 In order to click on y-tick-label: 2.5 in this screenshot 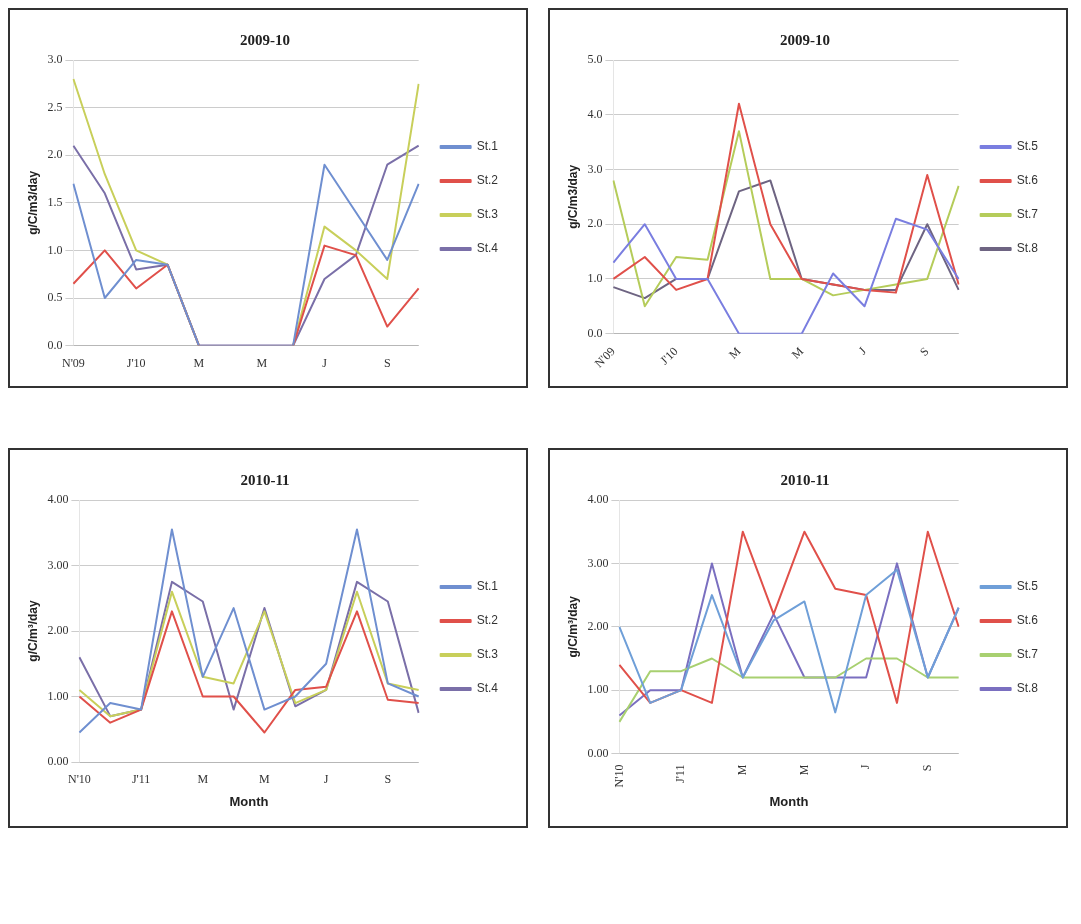, I will do `click(55, 106)`.